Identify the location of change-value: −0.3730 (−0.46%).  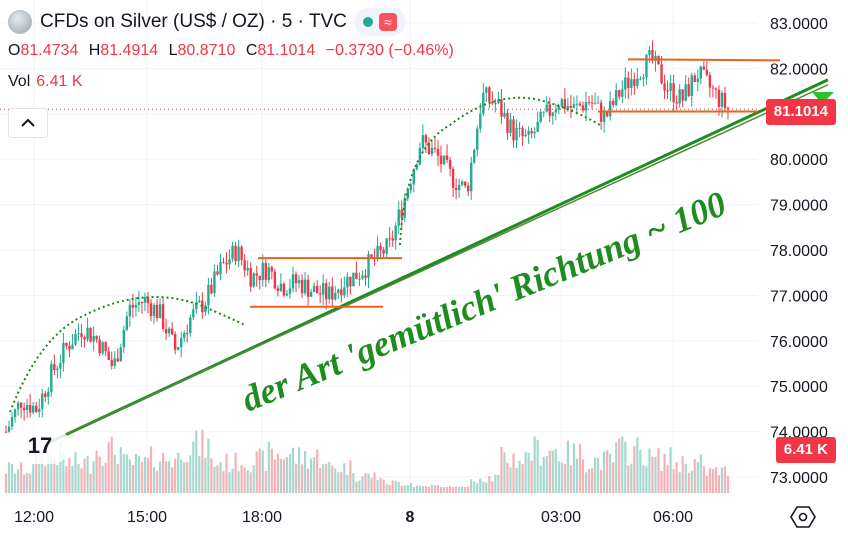
(389, 50).